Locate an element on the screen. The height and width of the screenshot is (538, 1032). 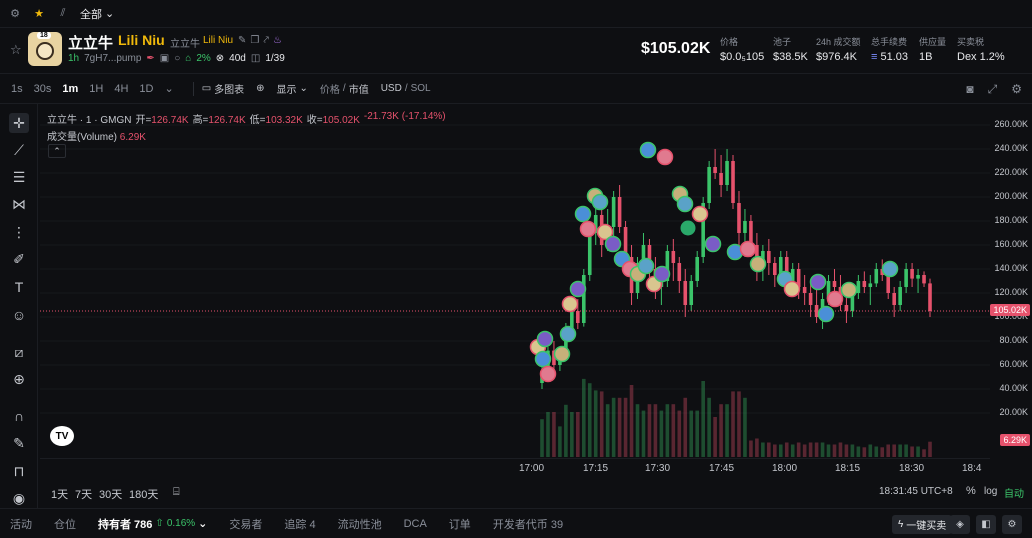
tab-liquidity: 流动性池 is located at coordinates (359, 524).